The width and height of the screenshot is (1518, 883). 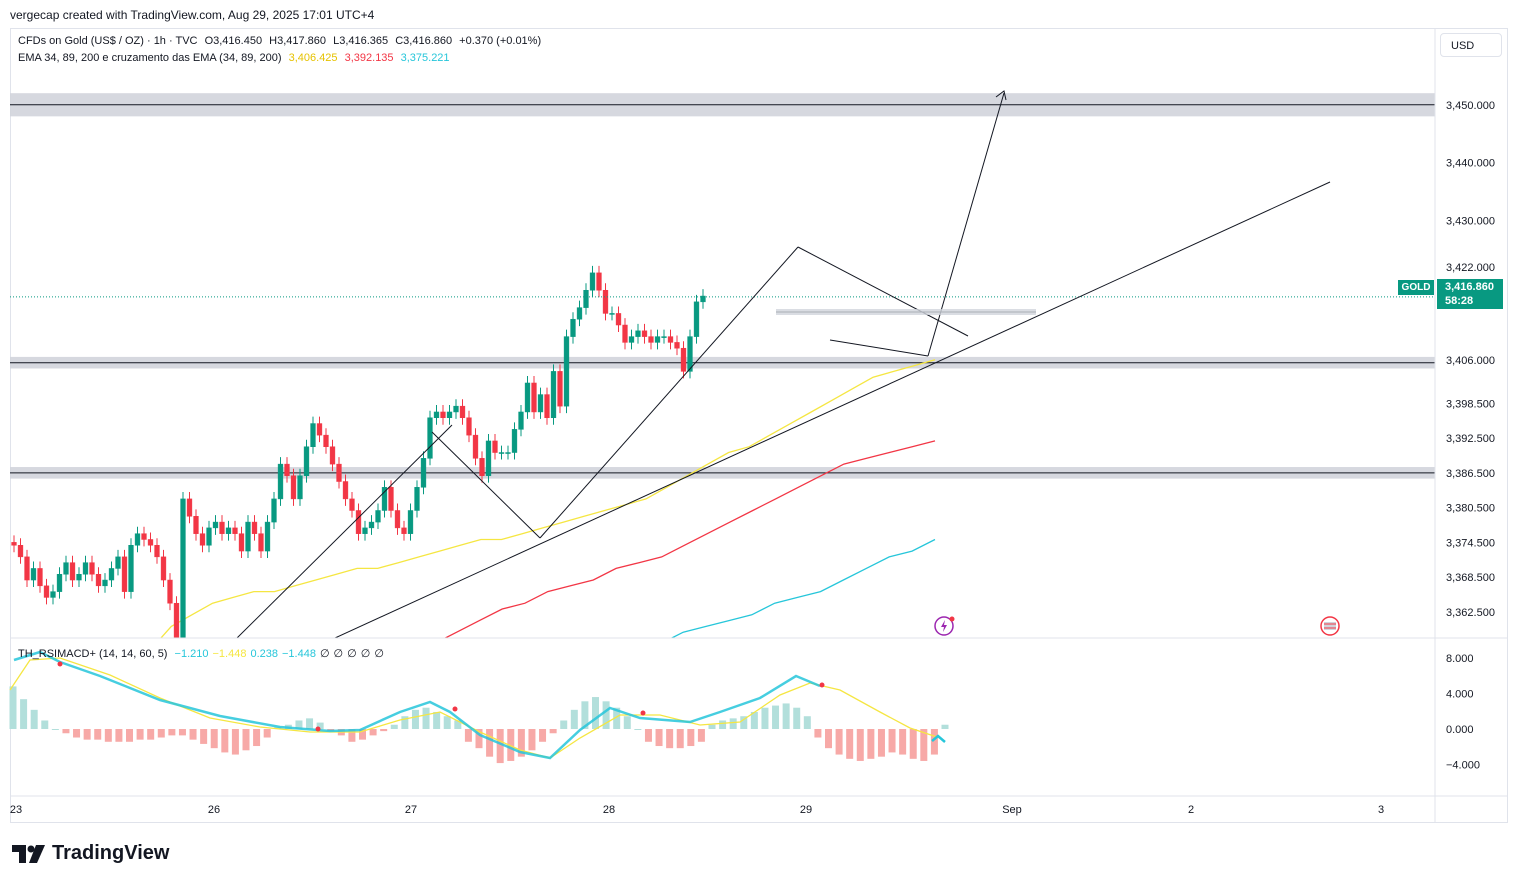 What do you see at coordinates (1471, 45) in the screenshot?
I see `currency-selector: USD` at bounding box center [1471, 45].